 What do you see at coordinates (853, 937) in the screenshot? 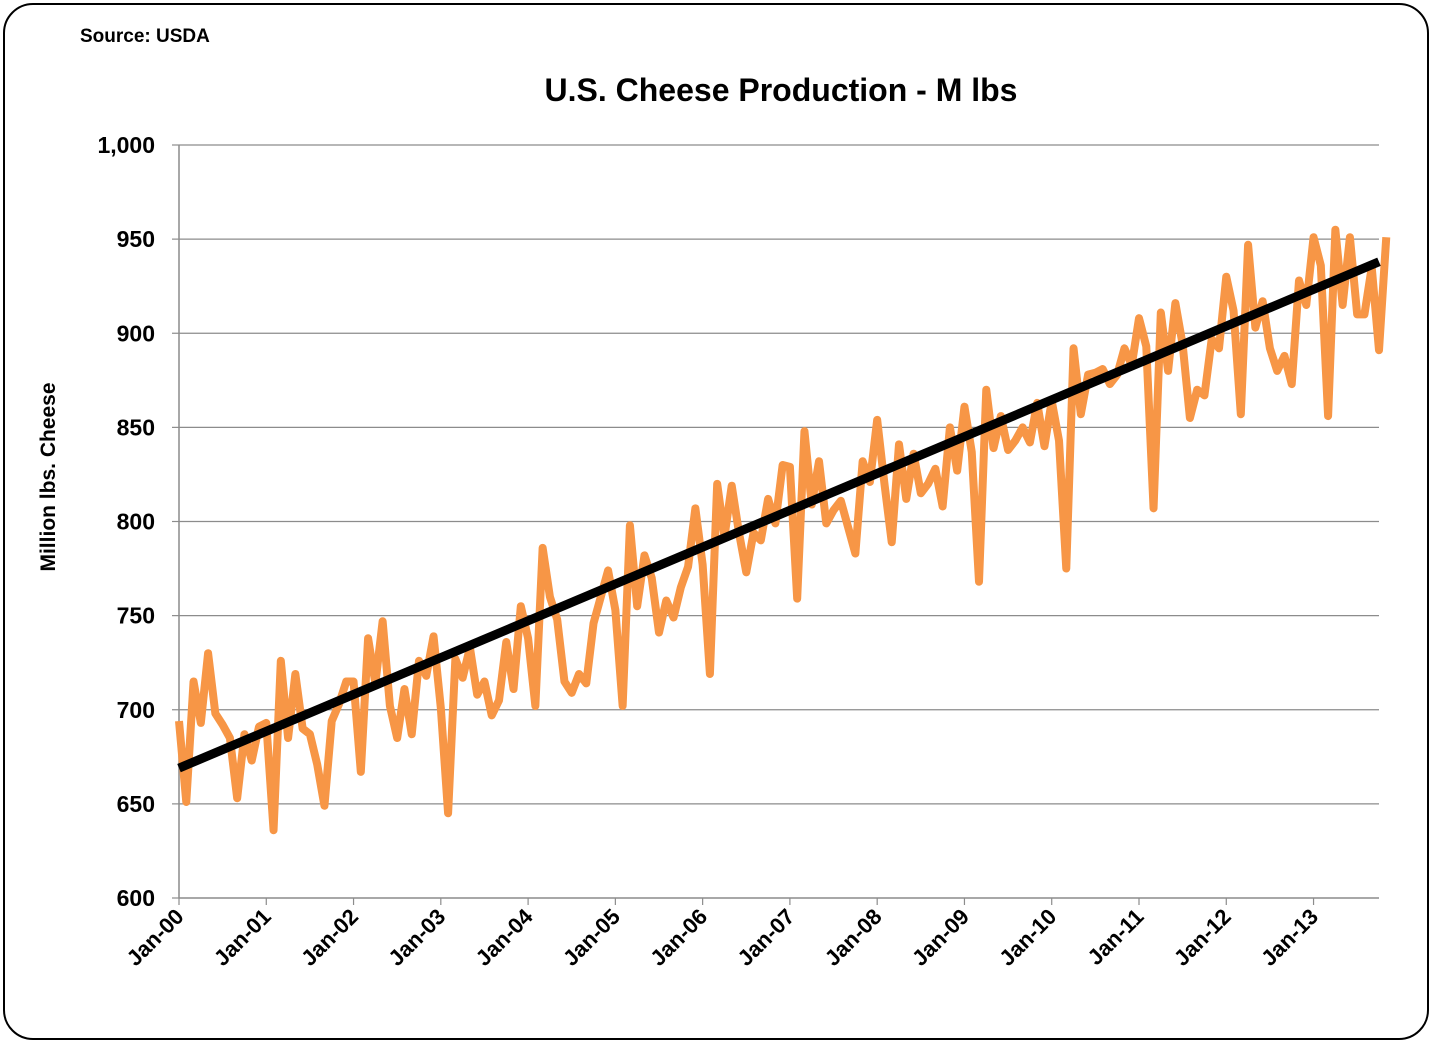
I see `x-tick-label: Jan-08` at bounding box center [853, 937].